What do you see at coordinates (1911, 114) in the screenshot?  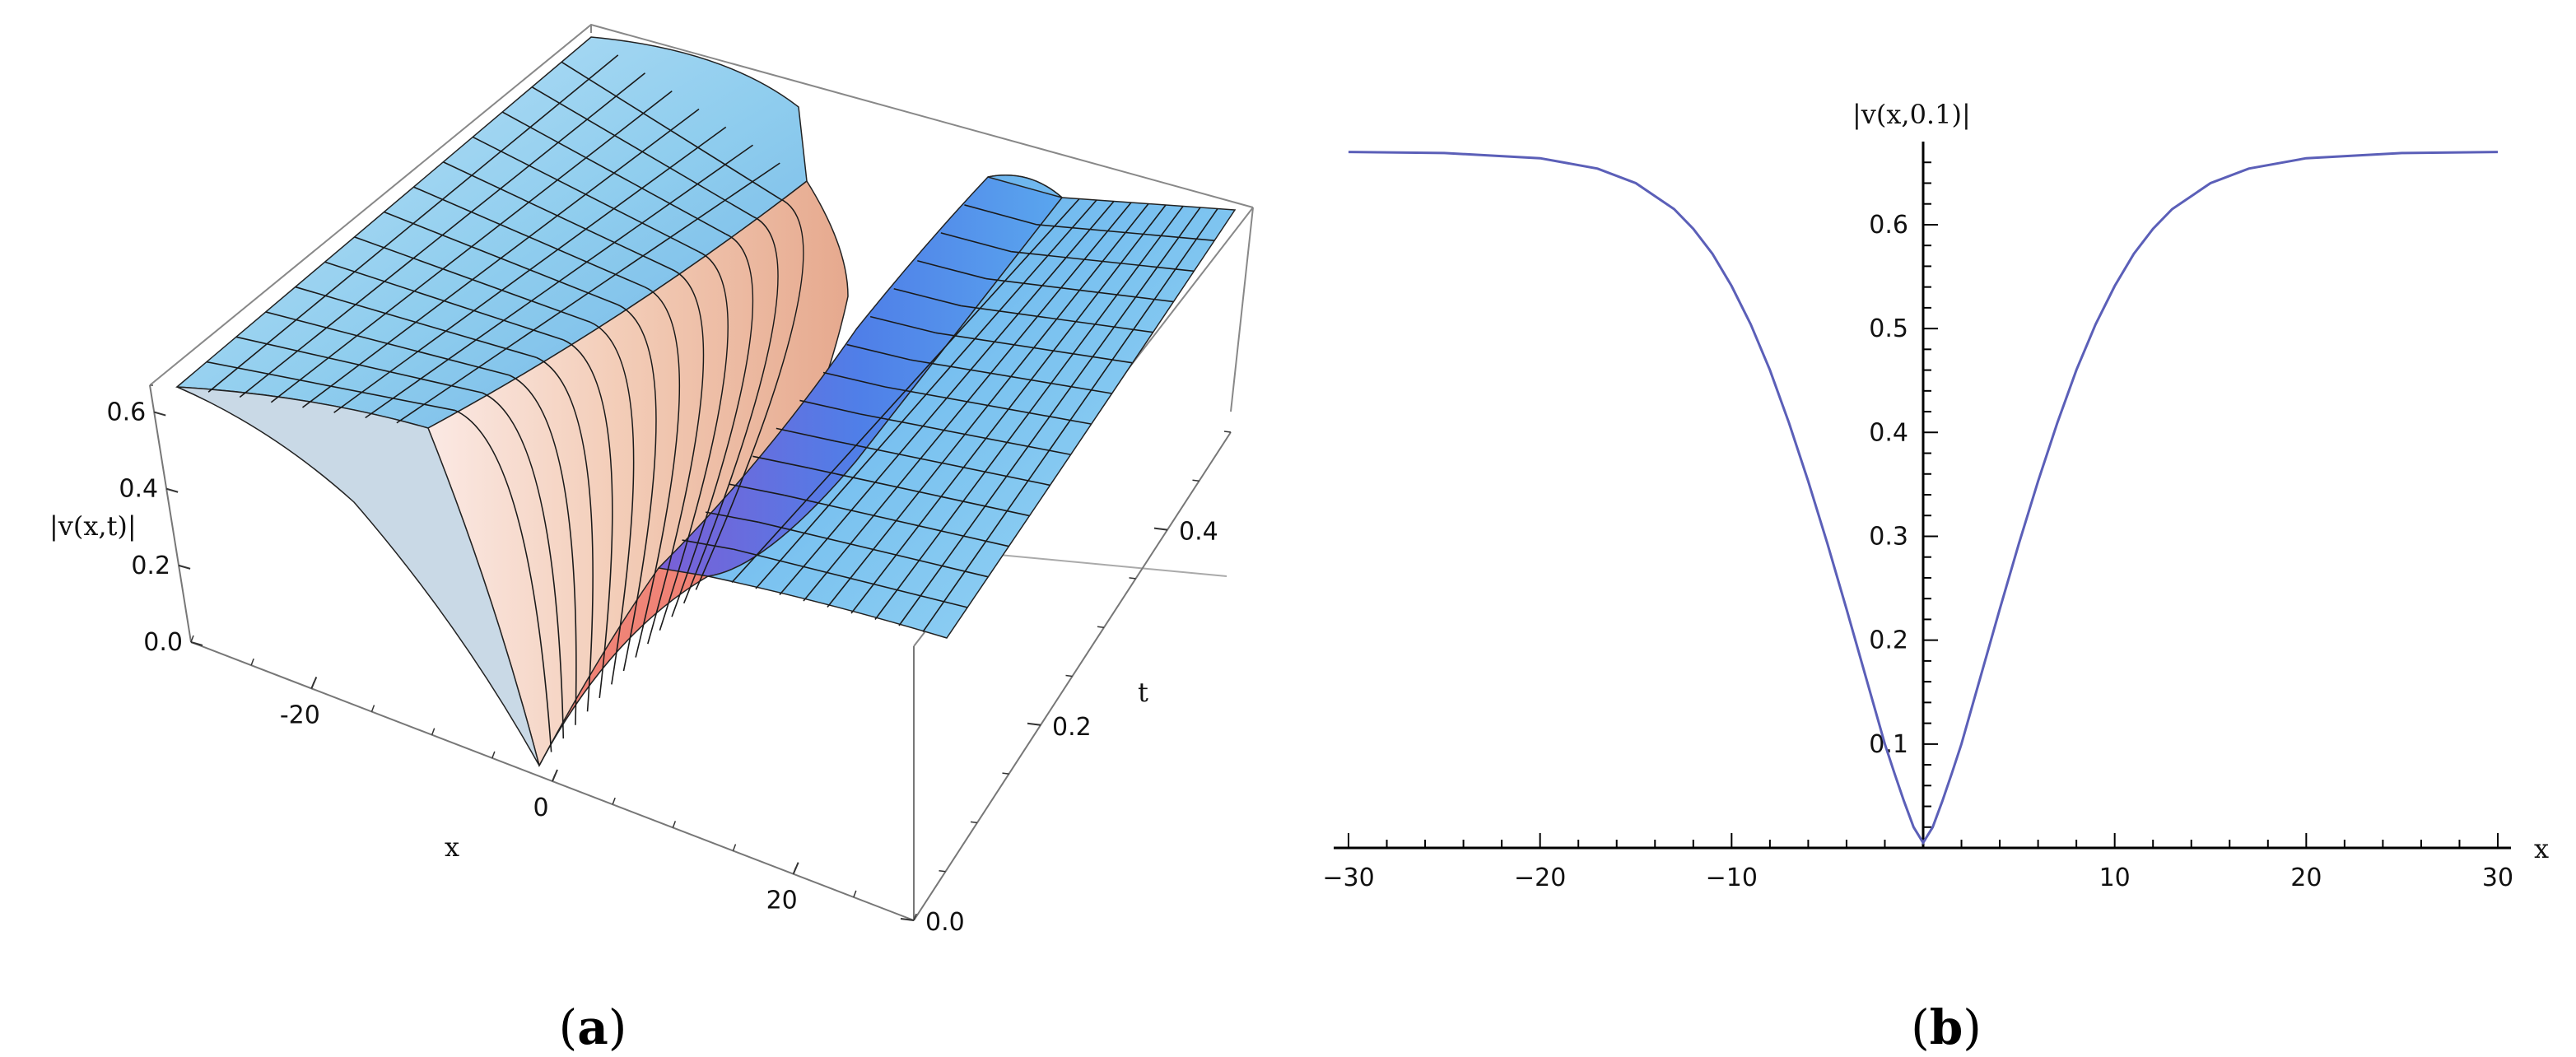 I see `y-axis-label: |v(x,0.1)|` at bounding box center [1911, 114].